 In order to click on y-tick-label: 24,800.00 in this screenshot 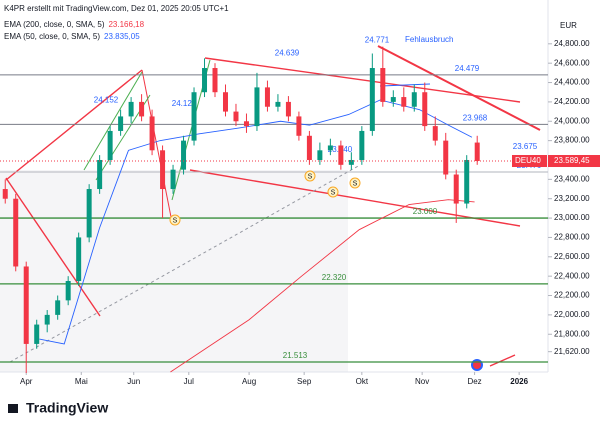, I will do `click(572, 43)`.